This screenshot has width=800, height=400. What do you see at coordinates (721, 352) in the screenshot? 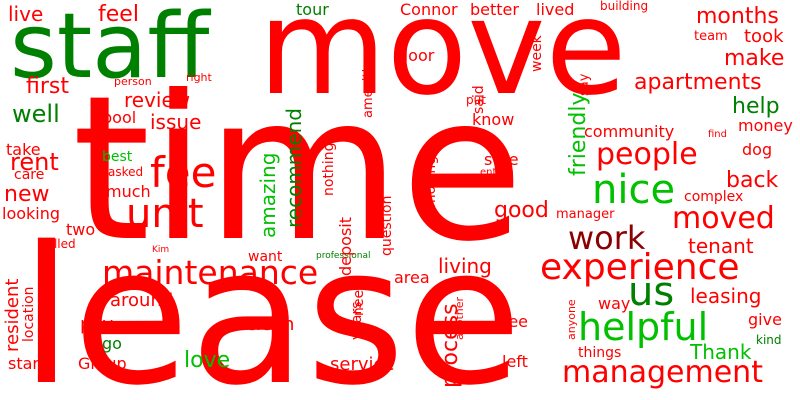
I see `word-thank: Thank` at bounding box center [721, 352].